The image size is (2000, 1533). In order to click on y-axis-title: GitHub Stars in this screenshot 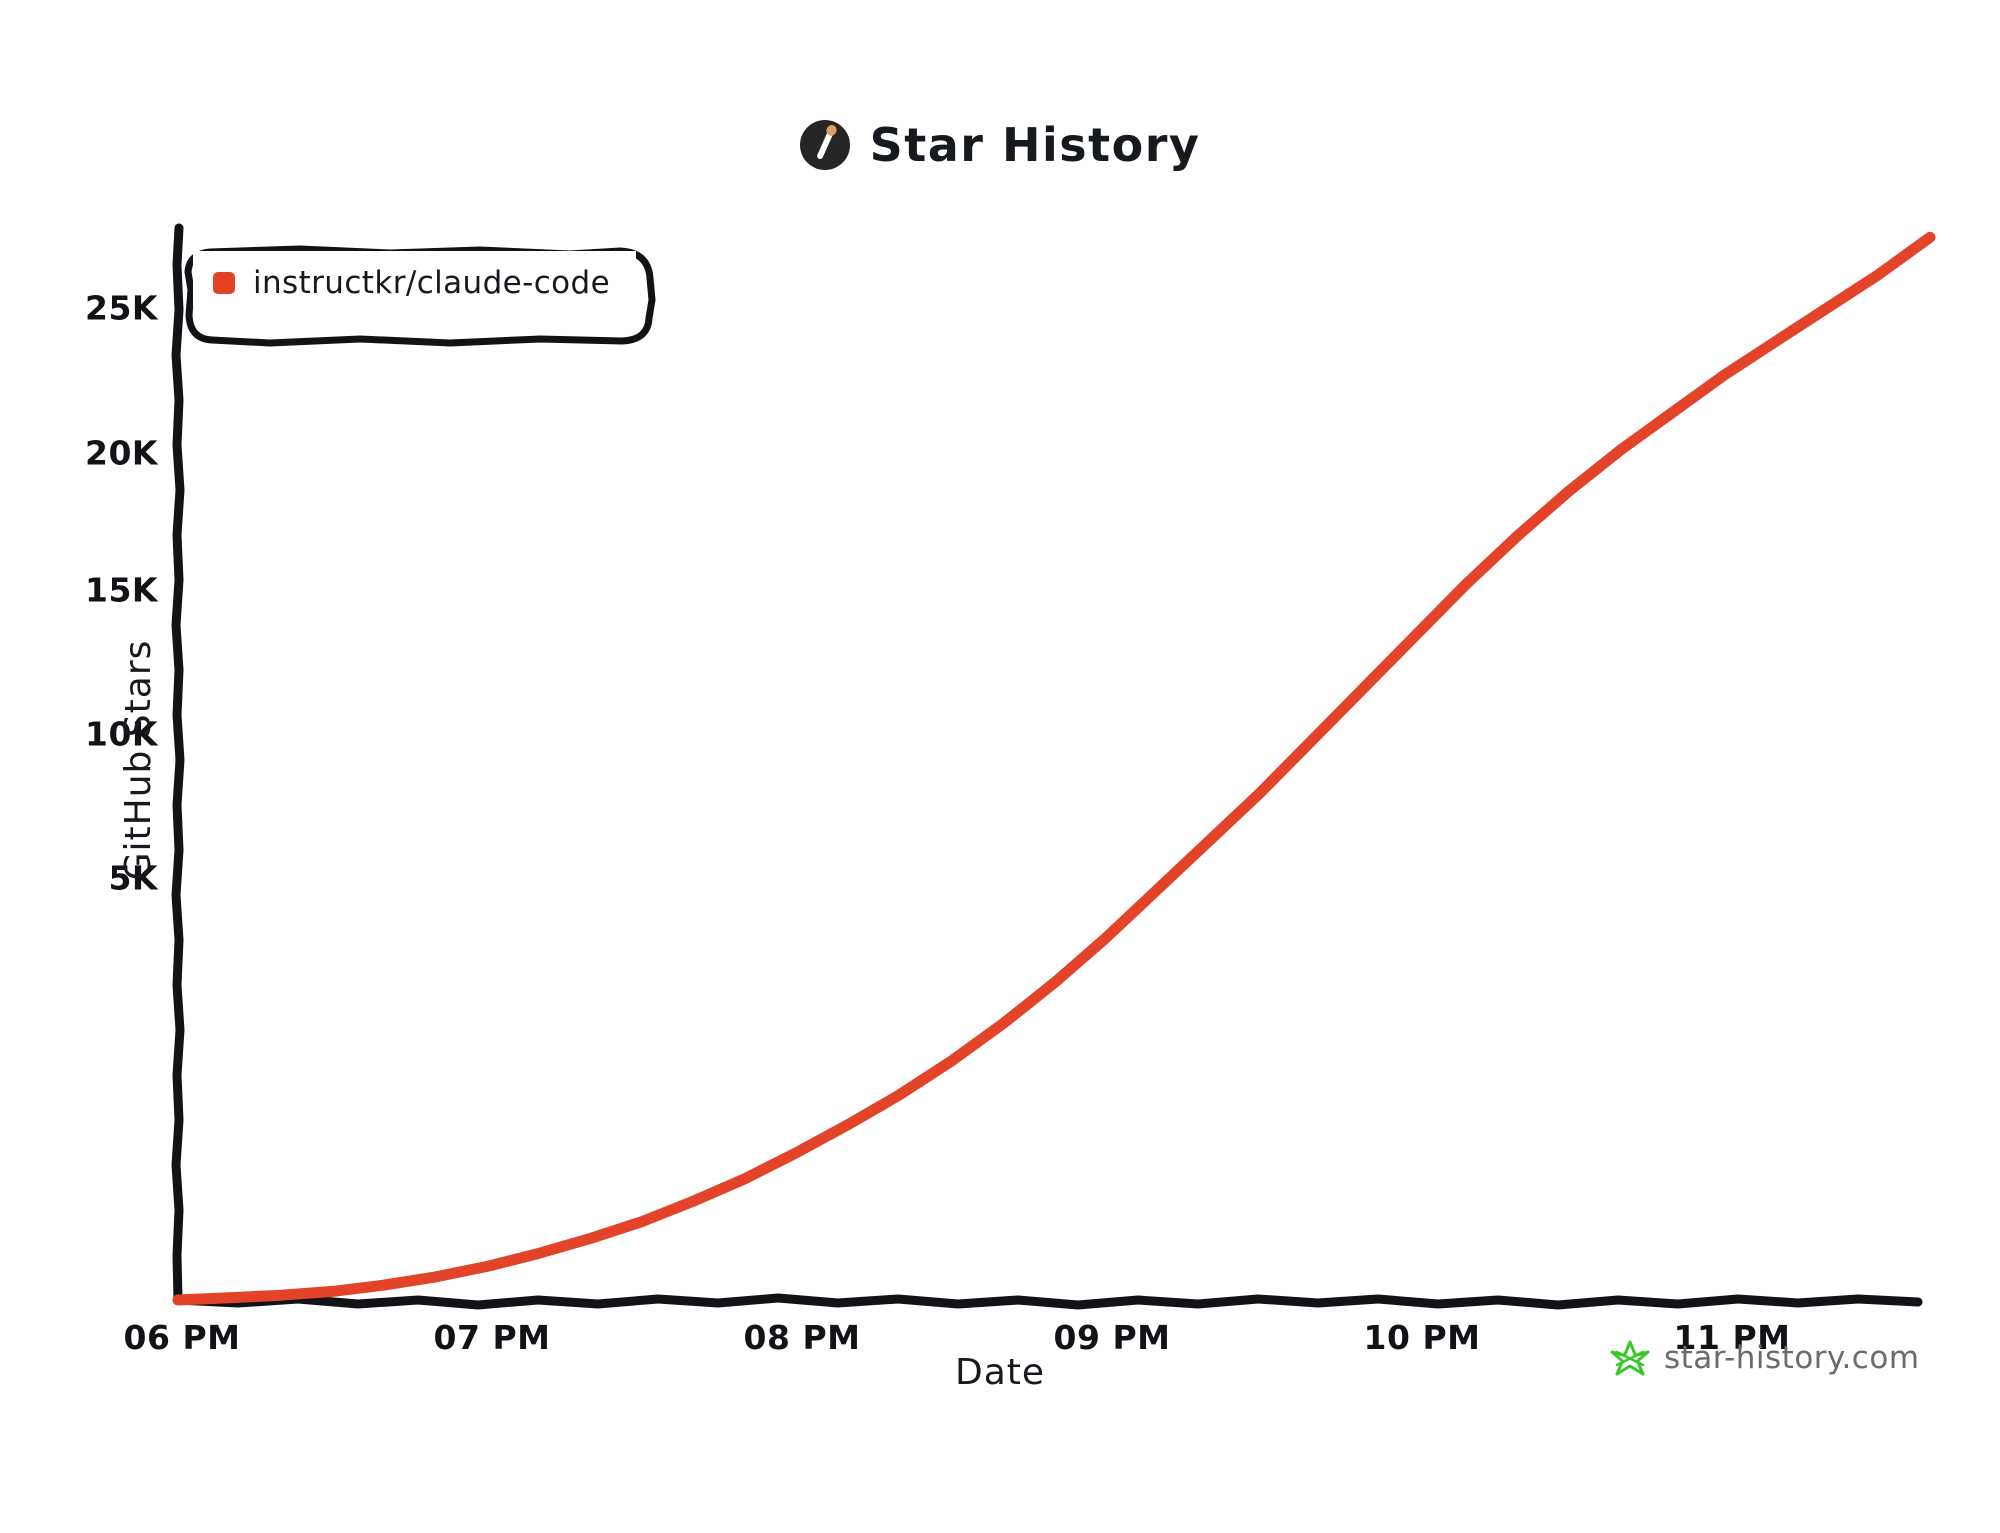, I will do `click(138, 760)`.